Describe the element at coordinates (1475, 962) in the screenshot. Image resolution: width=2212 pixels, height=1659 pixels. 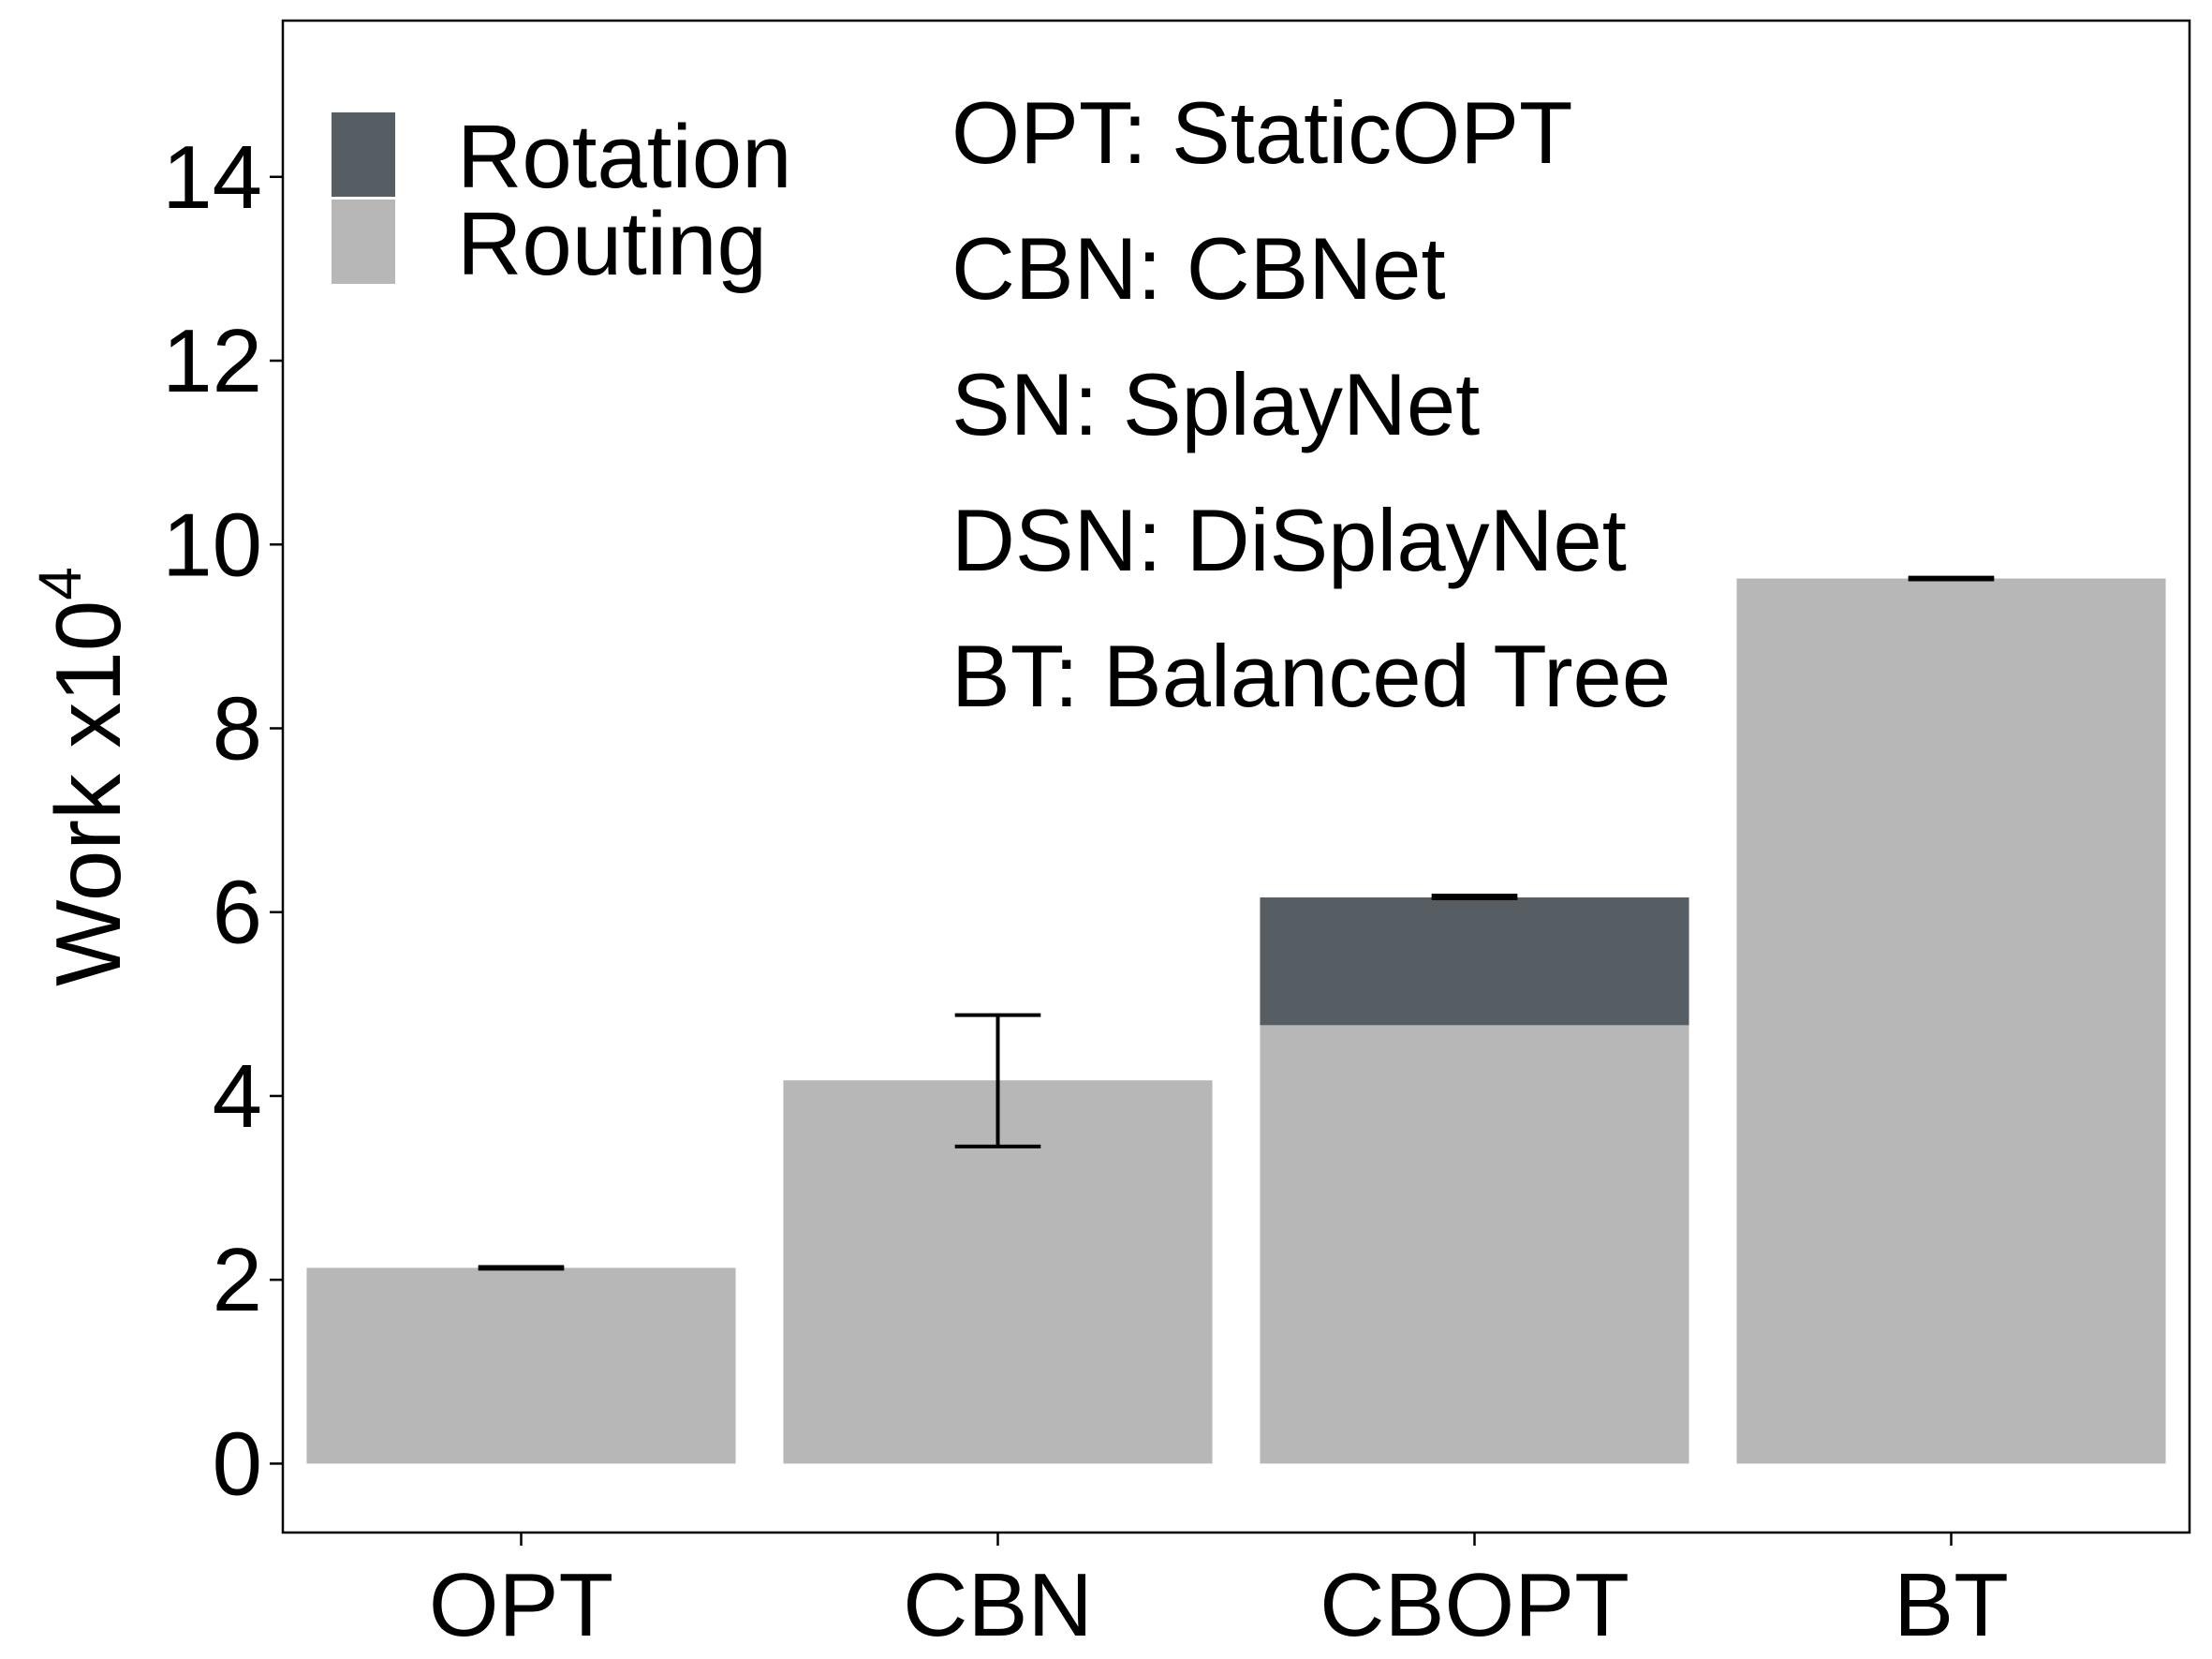
I see `bar-rotation-cbopt` at that location.